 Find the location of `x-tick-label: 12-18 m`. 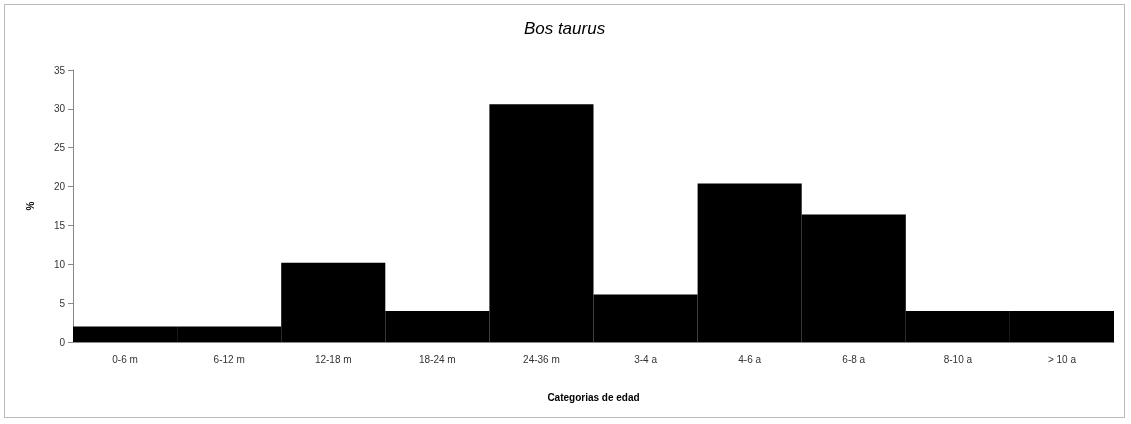

x-tick-label: 12-18 m is located at coordinates (333, 359).